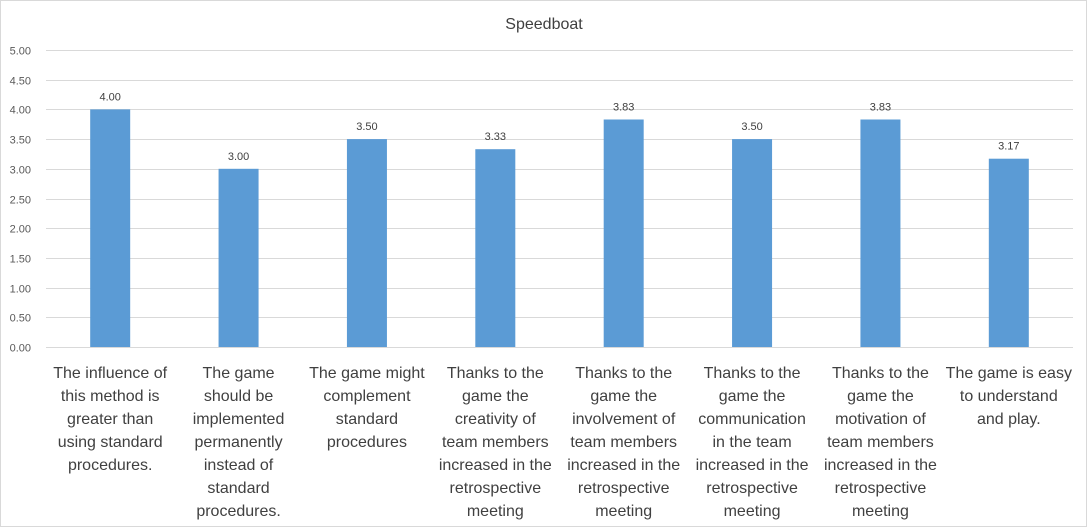  I want to click on data-label: 4.00, so click(109, 97).